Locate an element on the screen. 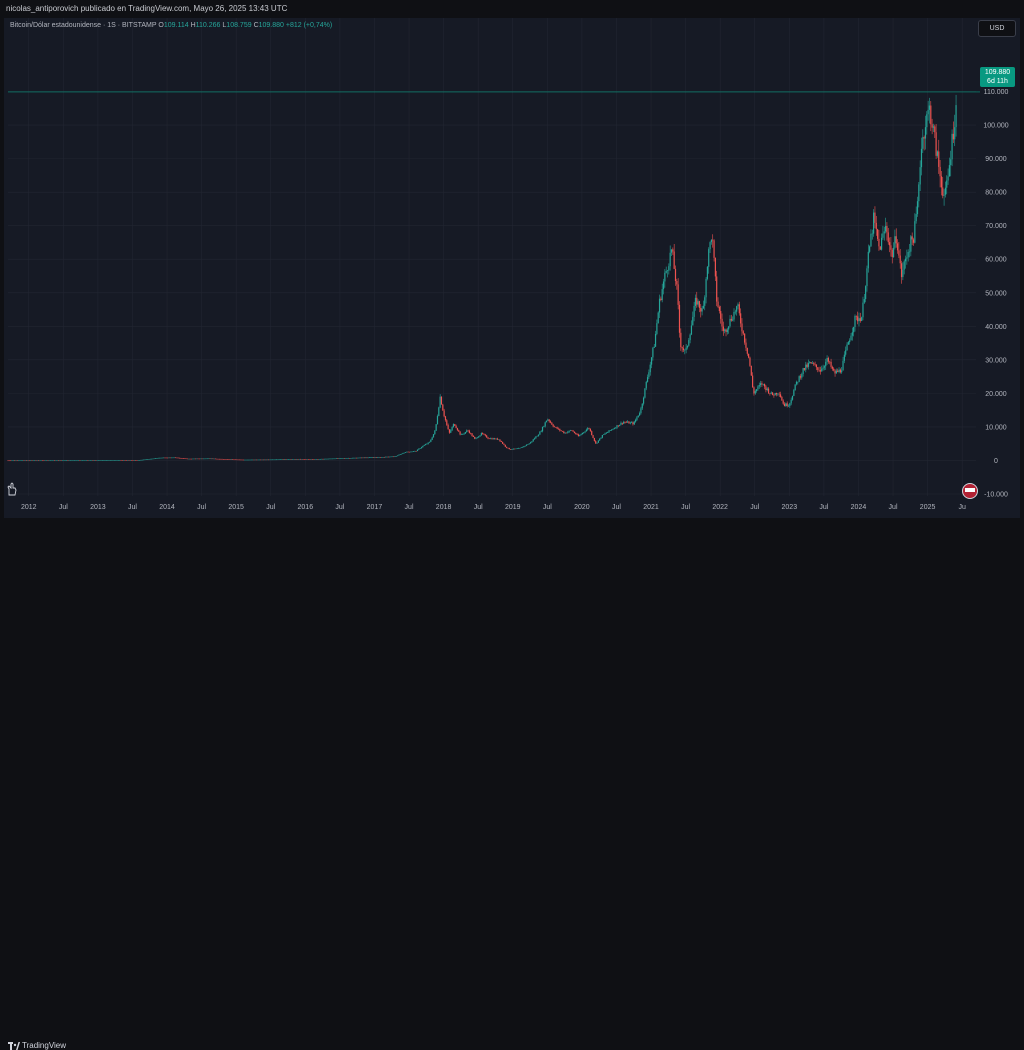 This screenshot has width=1024, height=1050. tradingview-logo-icon is located at coordinates (14, 1046).